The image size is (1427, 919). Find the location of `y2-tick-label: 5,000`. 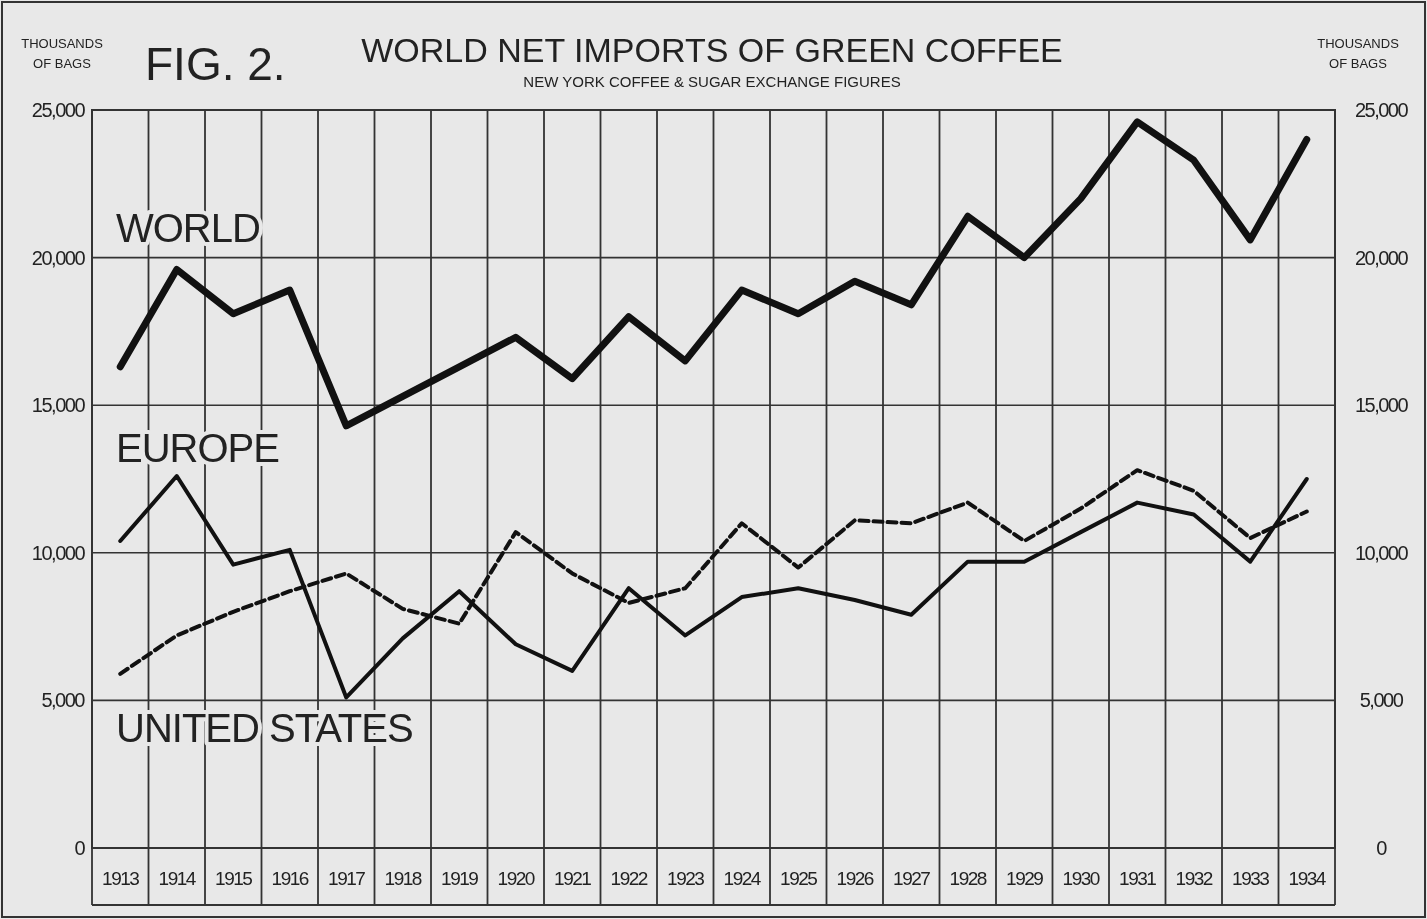

y2-tick-label: 5,000 is located at coordinates (1381, 700).